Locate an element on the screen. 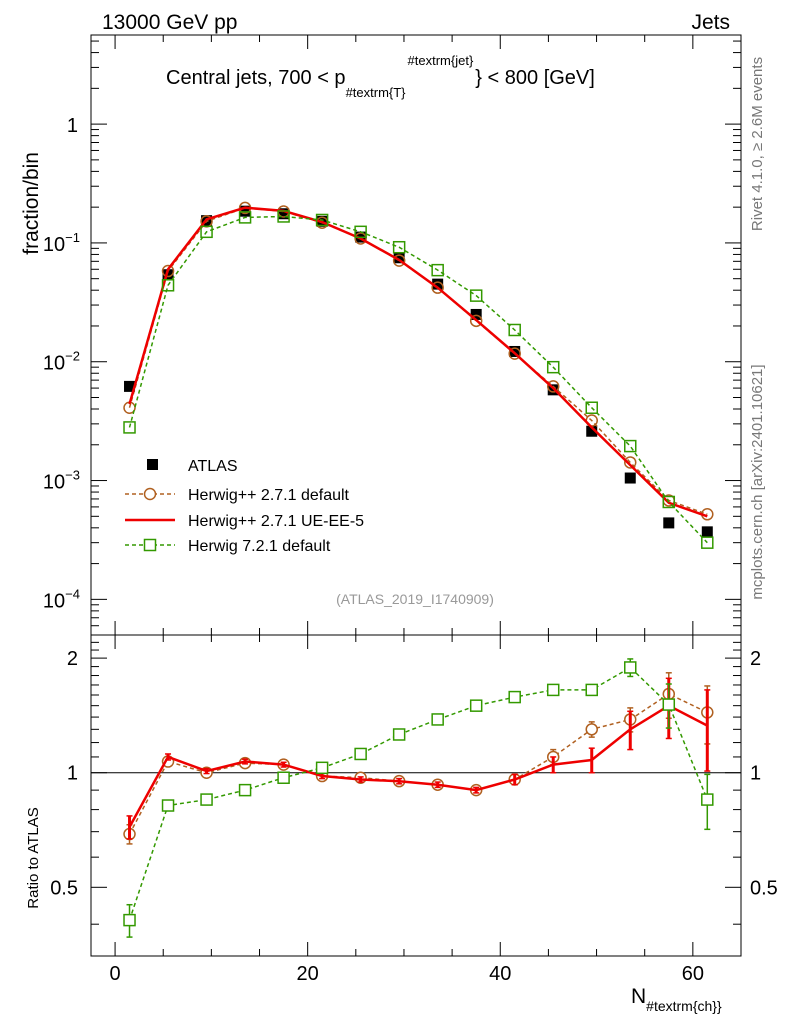  y-tick-label: 10⁻⁴ is located at coordinates (61, 599).